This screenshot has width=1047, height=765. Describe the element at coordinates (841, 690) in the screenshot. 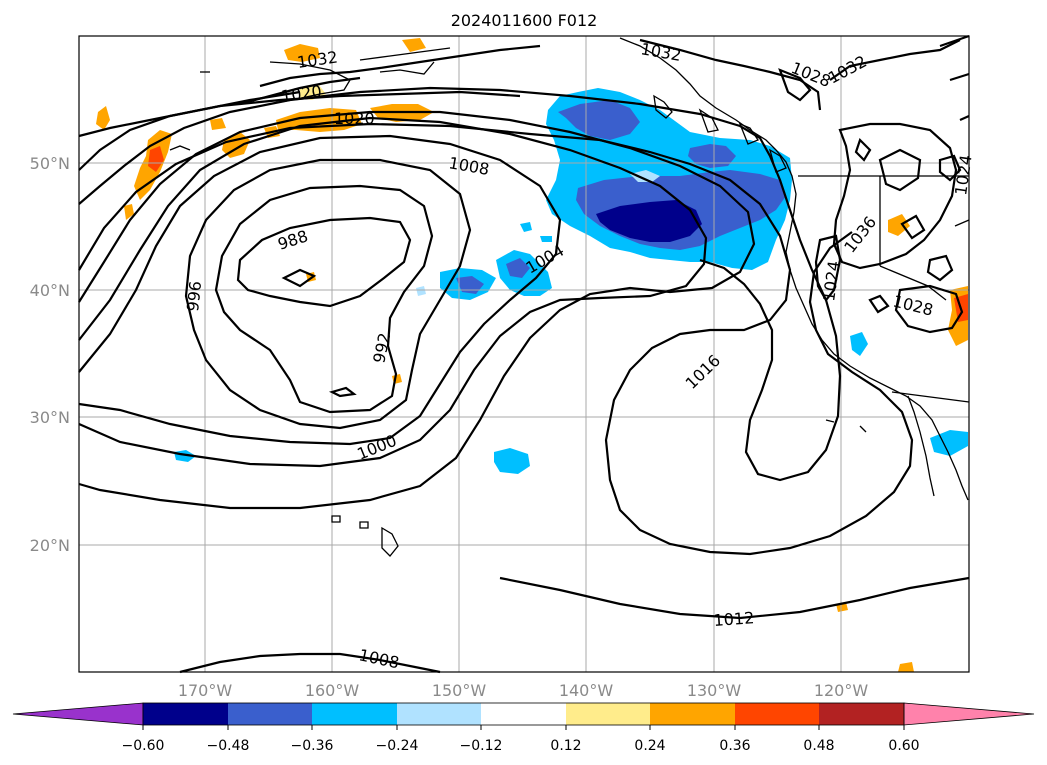

I see `lon-tick-label: 120°W` at that location.